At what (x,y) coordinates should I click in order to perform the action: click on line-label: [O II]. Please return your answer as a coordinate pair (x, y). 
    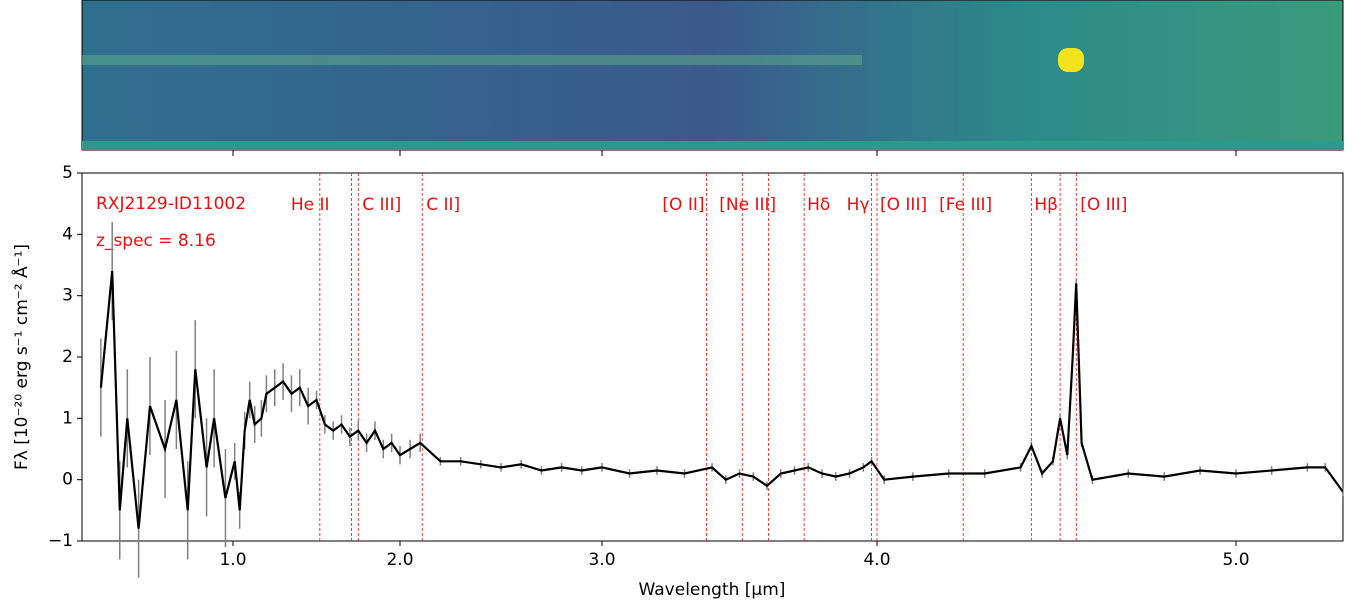
    Looking at the image, I should click on (683, 205).